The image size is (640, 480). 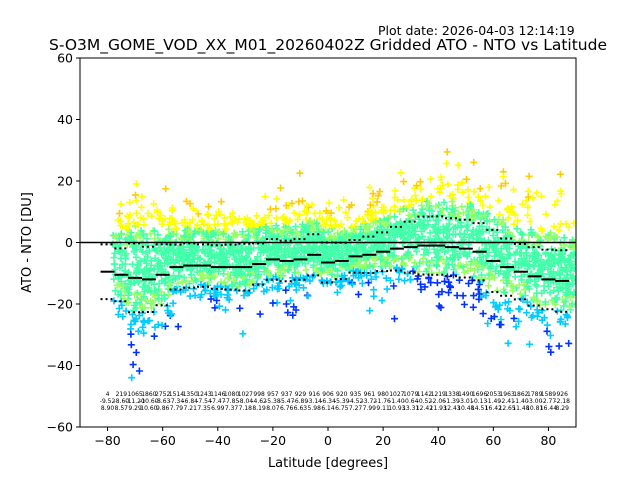 I want to click on x-axis-label: Latitude [degrees], so click(x=328, y=463).